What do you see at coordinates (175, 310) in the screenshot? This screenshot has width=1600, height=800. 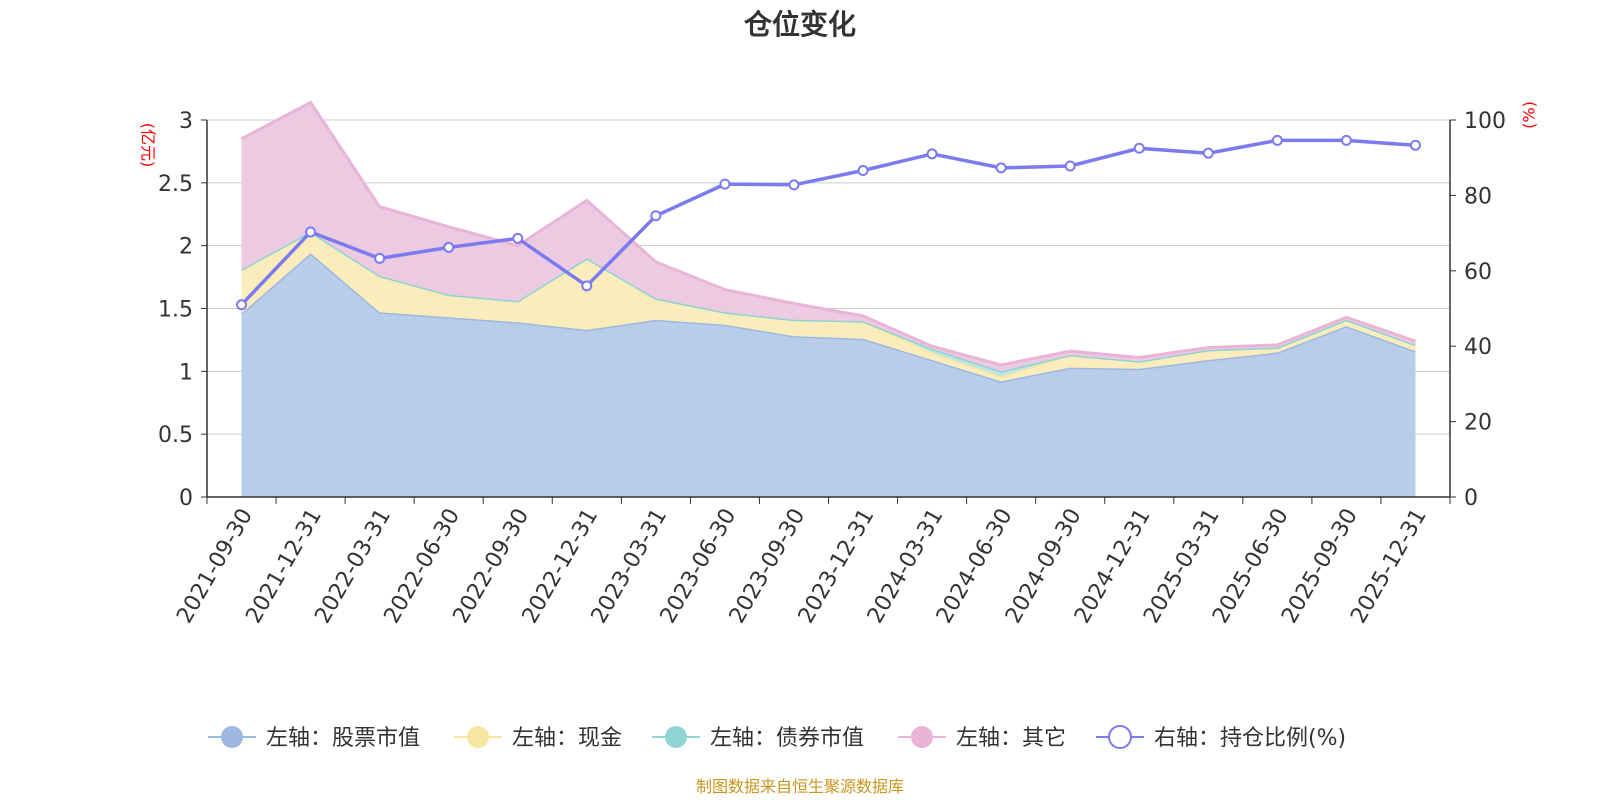 I see `left-axis-tick-label: 1.5` at bounding box center [175, 310].